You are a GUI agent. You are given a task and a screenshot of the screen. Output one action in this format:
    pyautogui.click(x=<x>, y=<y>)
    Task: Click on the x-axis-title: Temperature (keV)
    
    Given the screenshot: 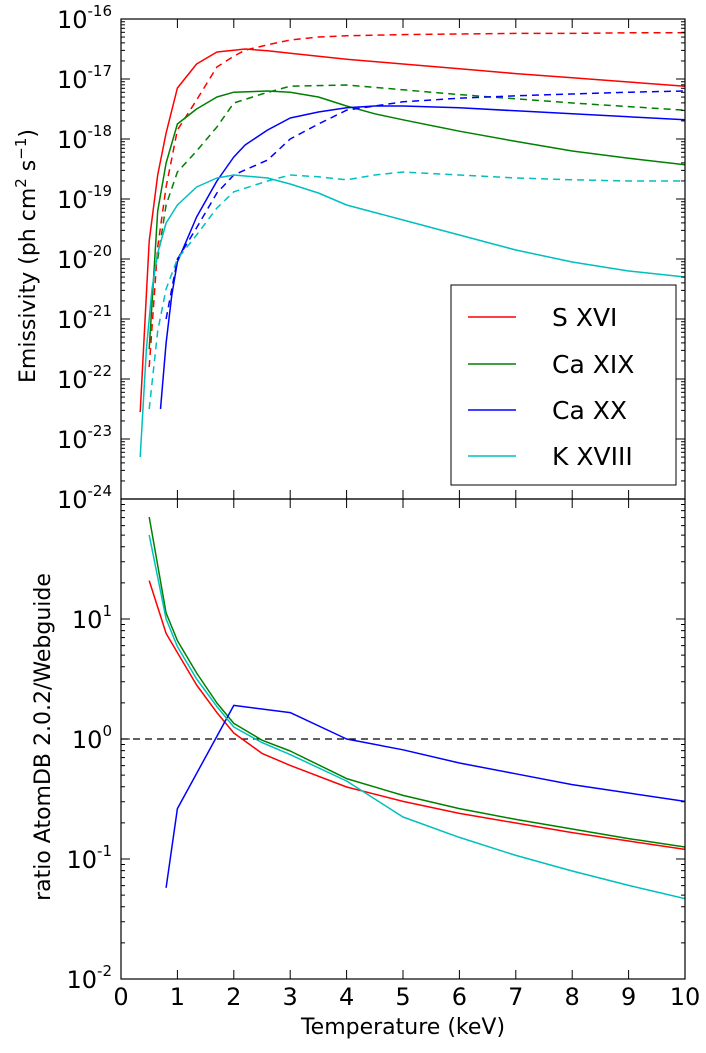 What is the action you would take?
    pyautogui.click(x=402, y=1027)
    